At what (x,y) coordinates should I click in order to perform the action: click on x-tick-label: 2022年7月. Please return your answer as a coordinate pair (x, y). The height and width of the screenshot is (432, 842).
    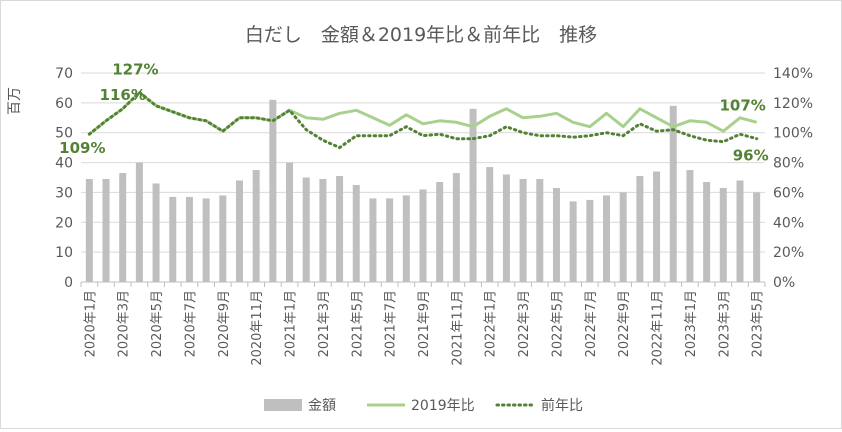
    Looking at the image, I should click on (591, 323).